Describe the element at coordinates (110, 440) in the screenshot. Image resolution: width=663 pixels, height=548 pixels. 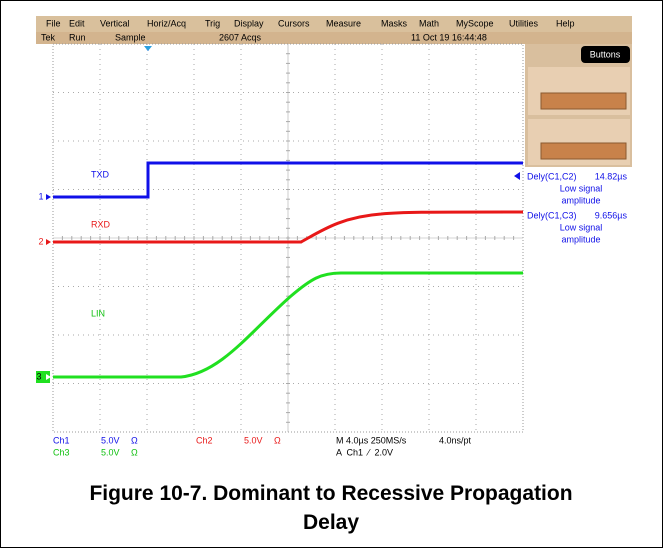
I see `readout-ch1: 5.0V` at that location.